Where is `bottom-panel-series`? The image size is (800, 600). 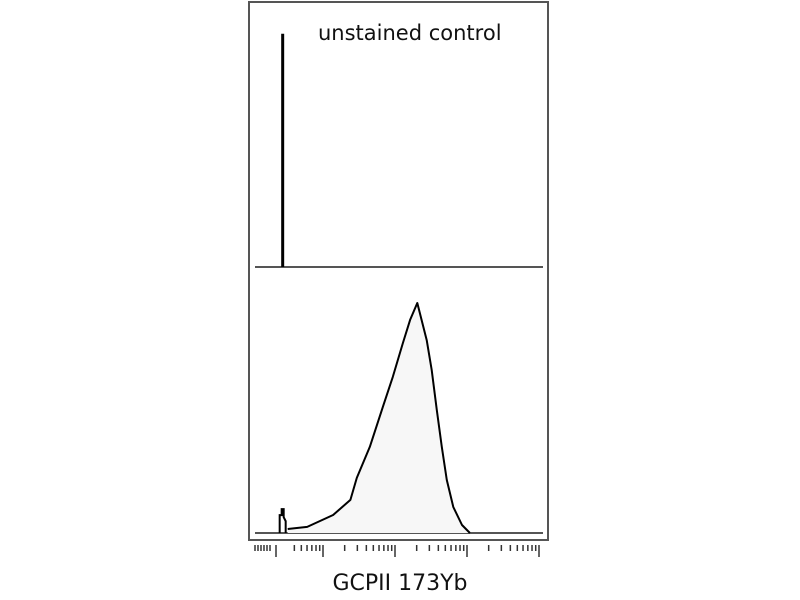
bottom-panel-series is located at coordinates (374, 418).